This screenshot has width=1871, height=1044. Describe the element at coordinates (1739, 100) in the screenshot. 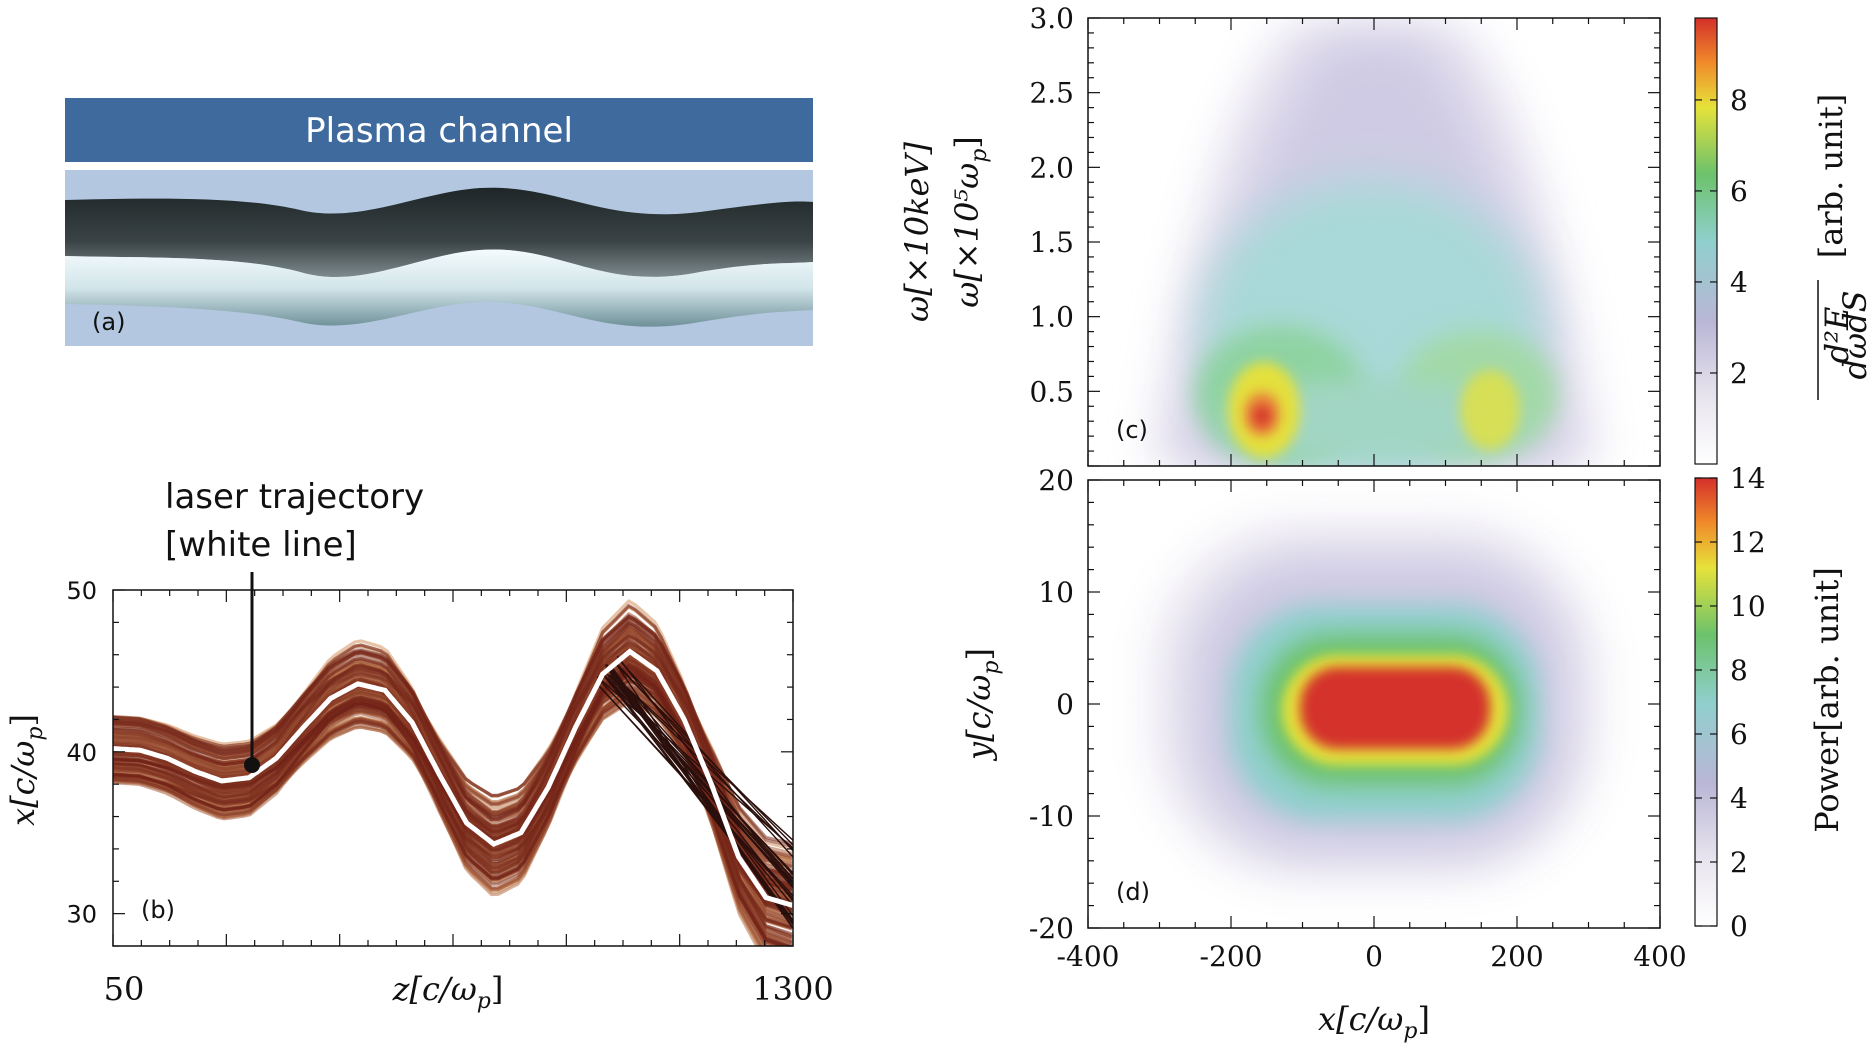

I see `panel-c-colorbar-tick-label: 8` at that location.